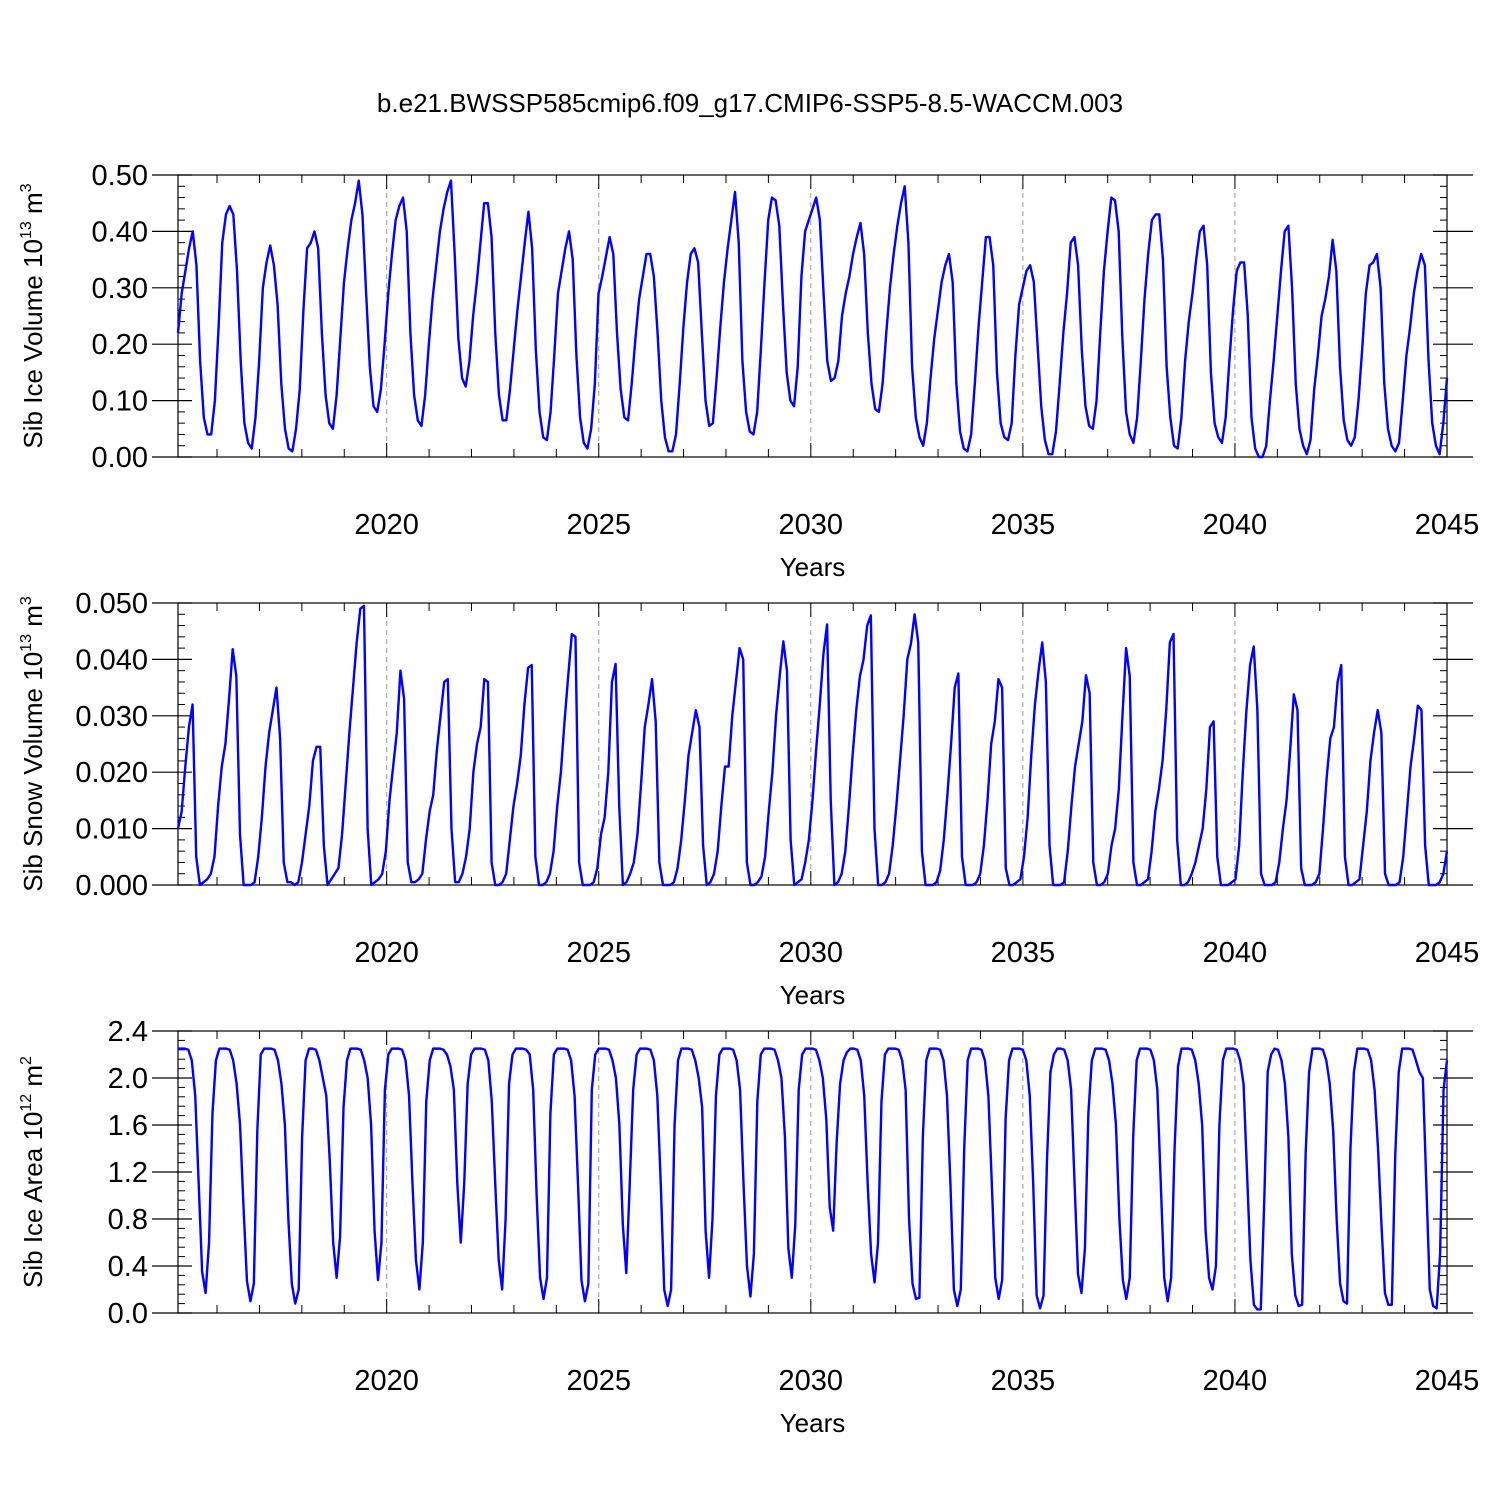 This screenshot has width=1500, height=1500. What do you see at coordinates (111, 773) in the screenshot?
I see `y-tick-label: 0.020` at bounding box center [111, 773].